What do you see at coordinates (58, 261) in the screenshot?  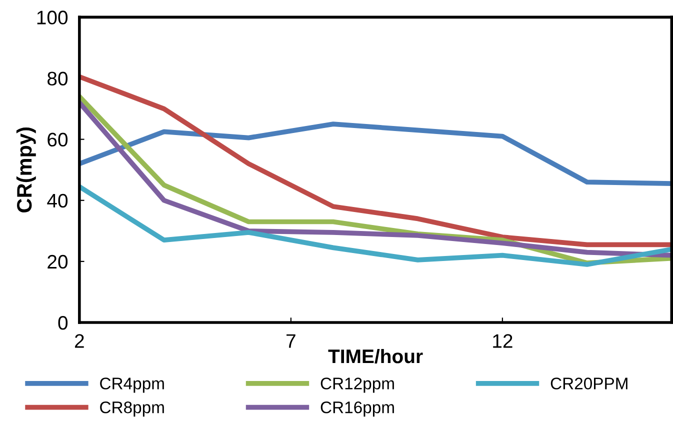 I see `y-tick-label: 20` at bounding box center [58, 261].